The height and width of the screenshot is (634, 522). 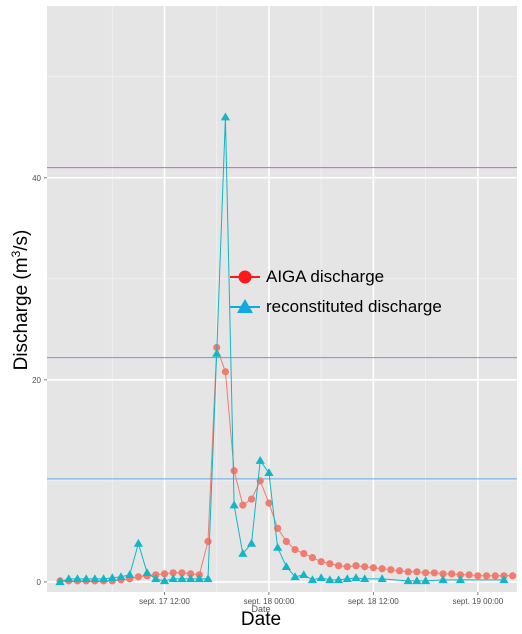 What do you see at coordinates (36, 178) in the screenshot?
I see `y-tick-label: 40` at bounding box center [36, 178].